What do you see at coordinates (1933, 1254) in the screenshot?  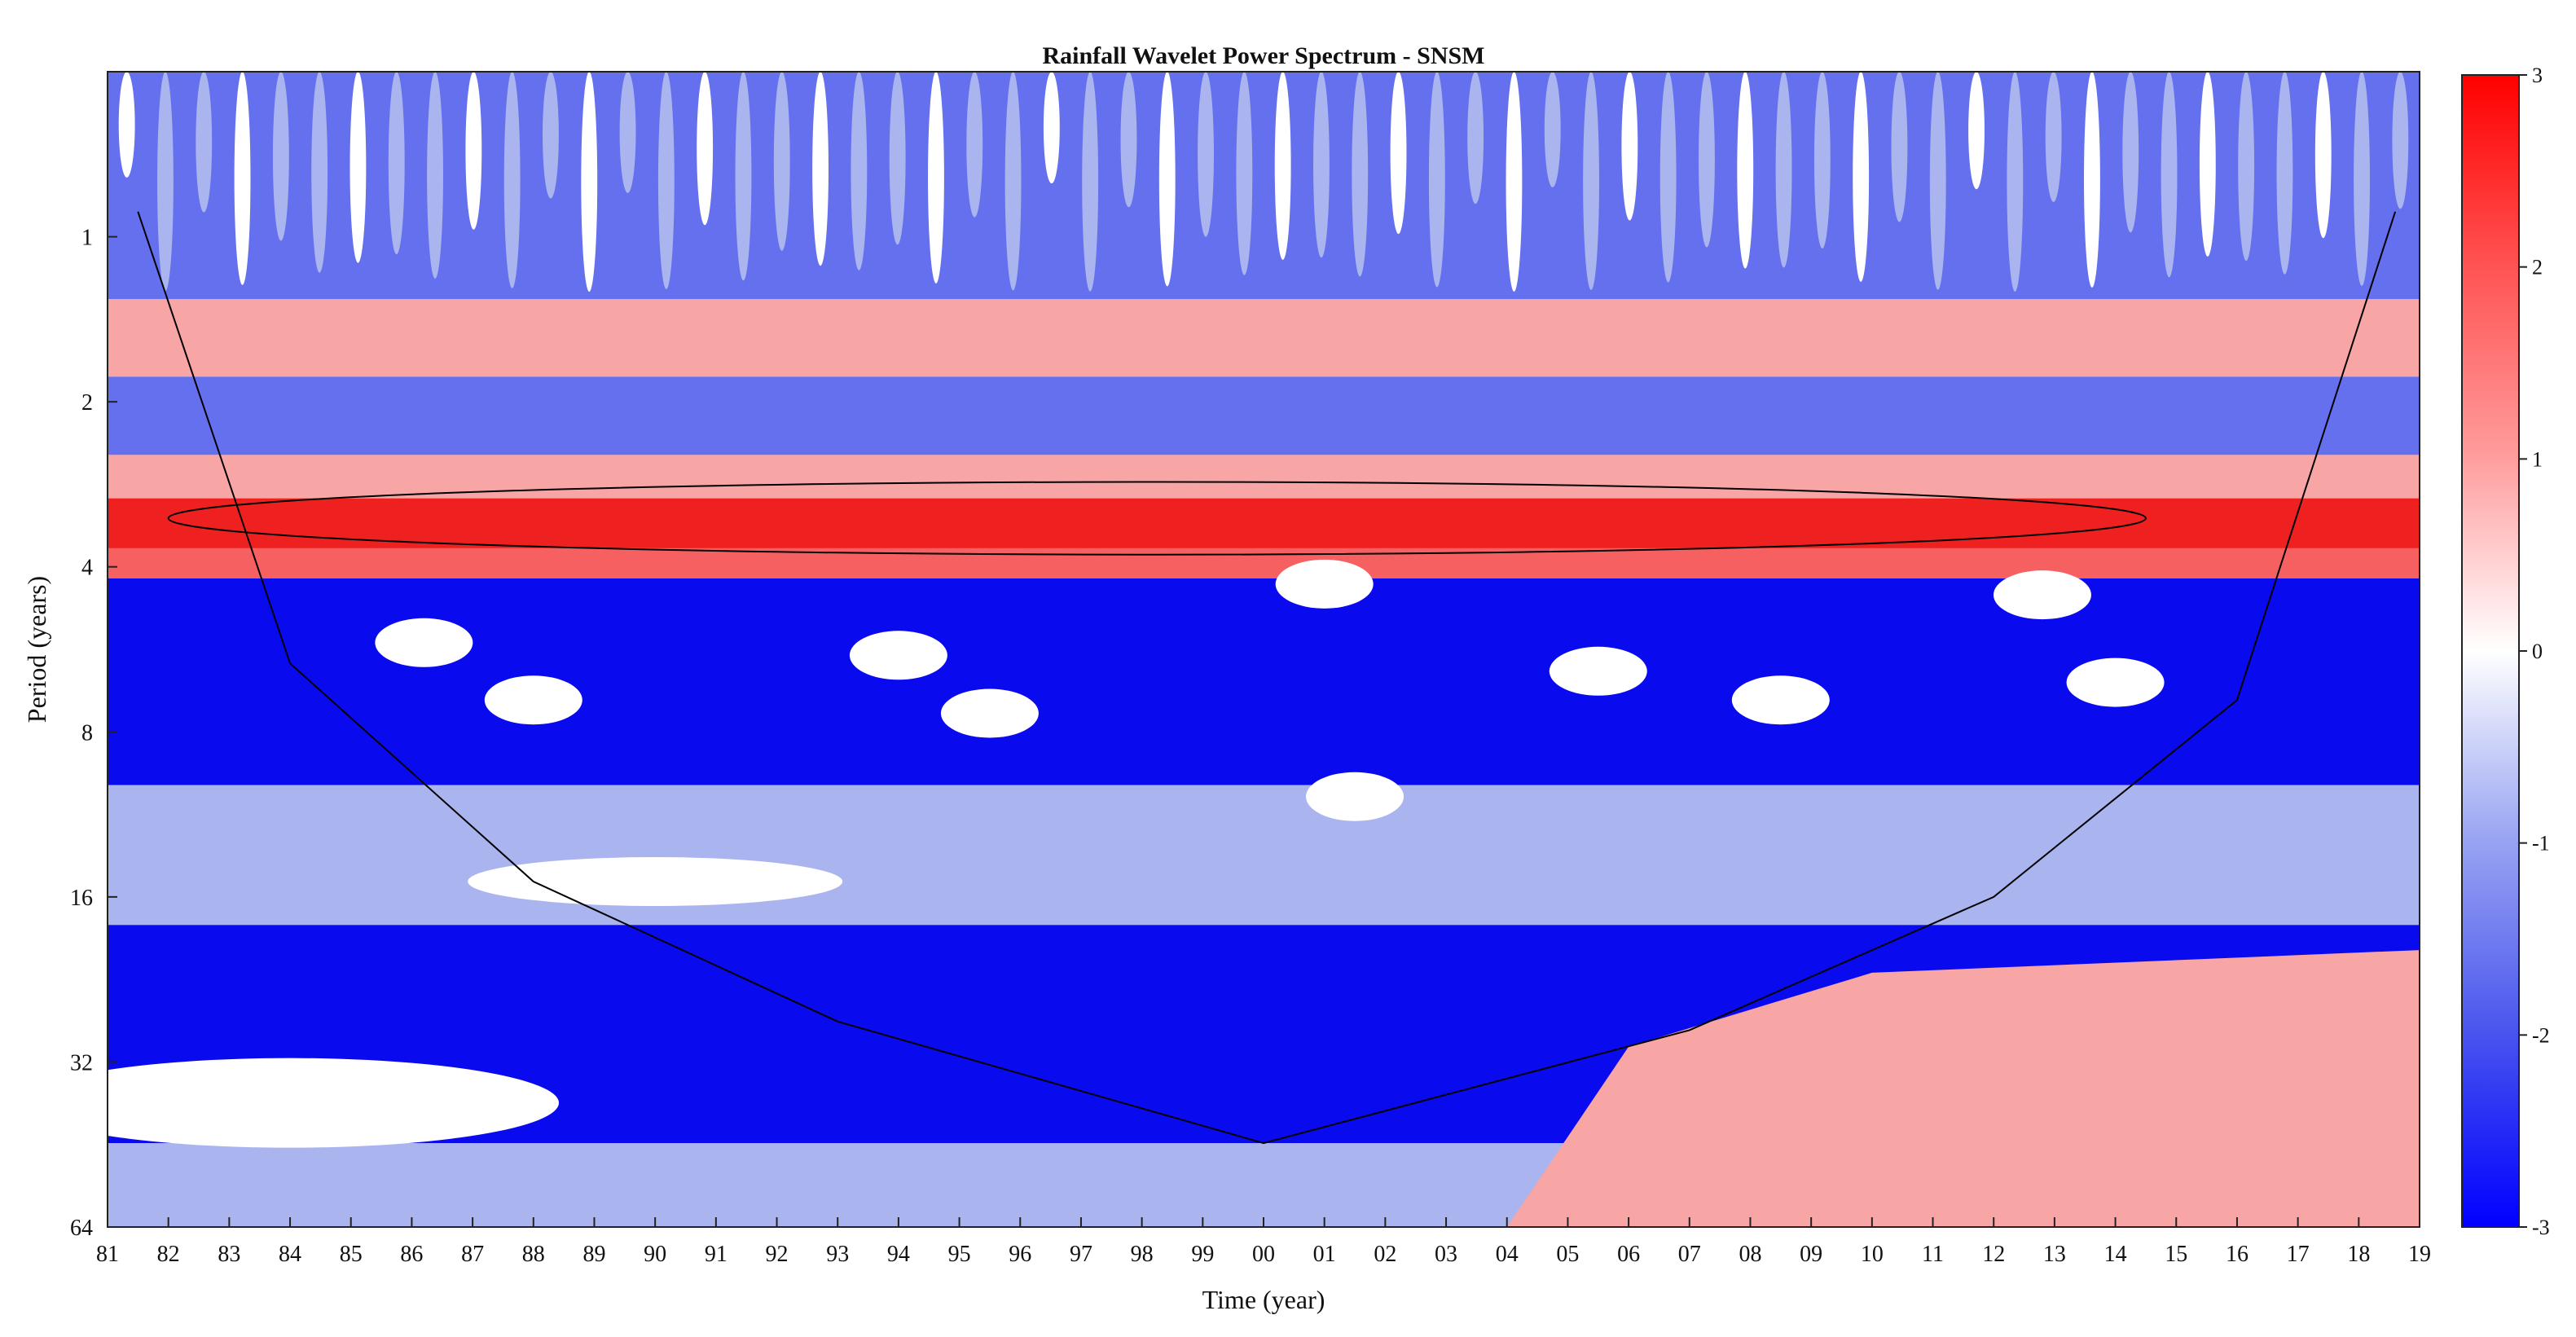 I see `x-tick-label: 11` at bounding box center [1933, 1254].